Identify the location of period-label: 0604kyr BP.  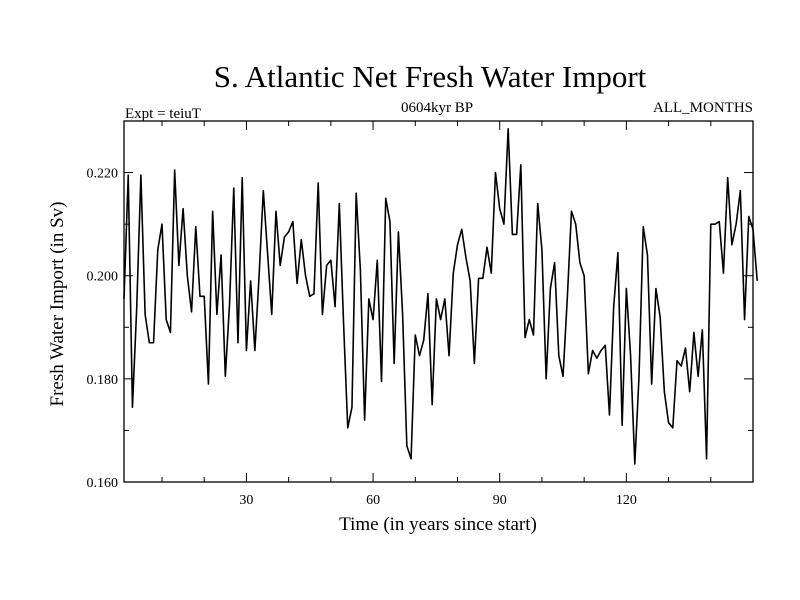
(437, 108).